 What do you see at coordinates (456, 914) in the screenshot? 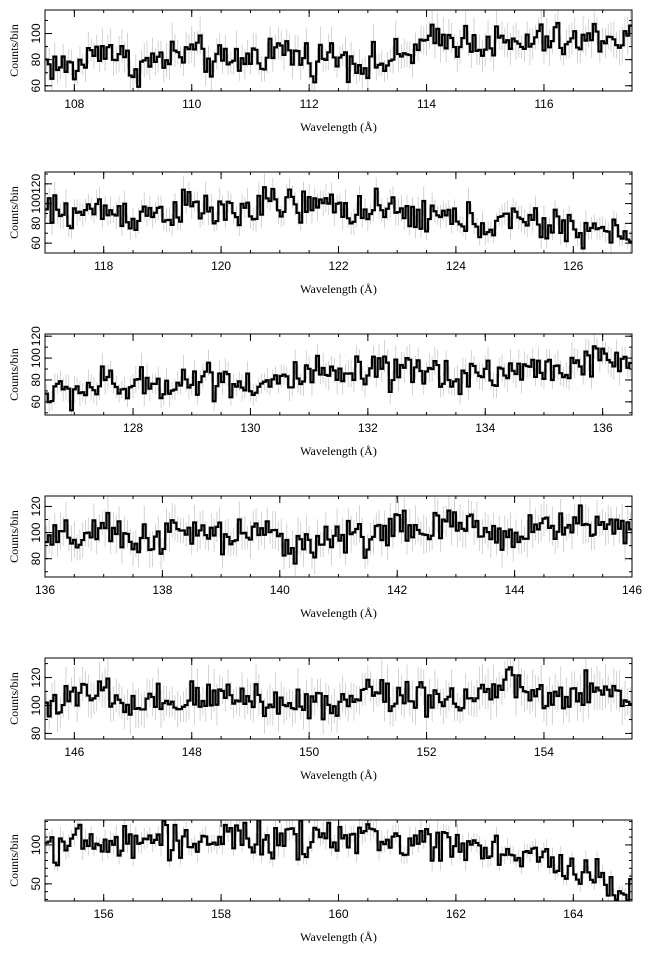
I see `x-tick-label: 162` at bounding box center [456, 914].